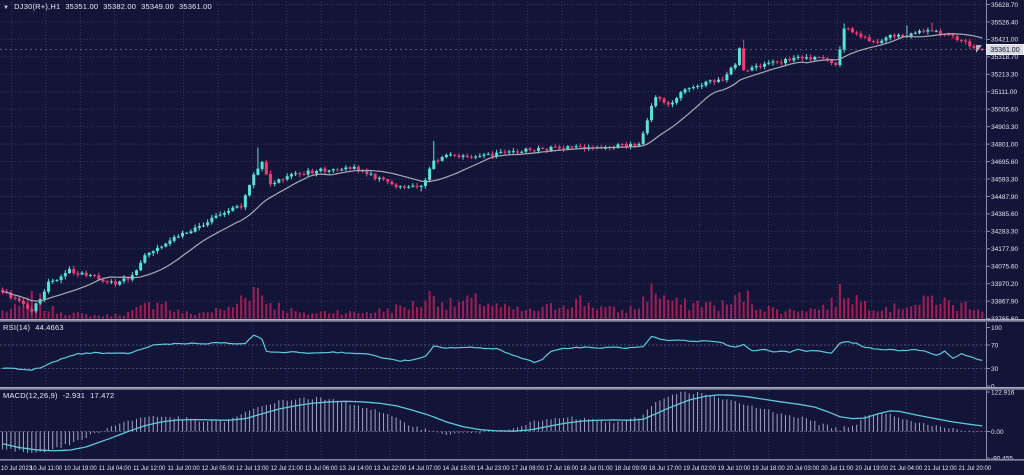 This screenshot has height=475, width=1024. What do you see at coordinates (49, 327) in the screenshot?
I see `rsi-value: 44.4663` at bounding box center [49, 327].